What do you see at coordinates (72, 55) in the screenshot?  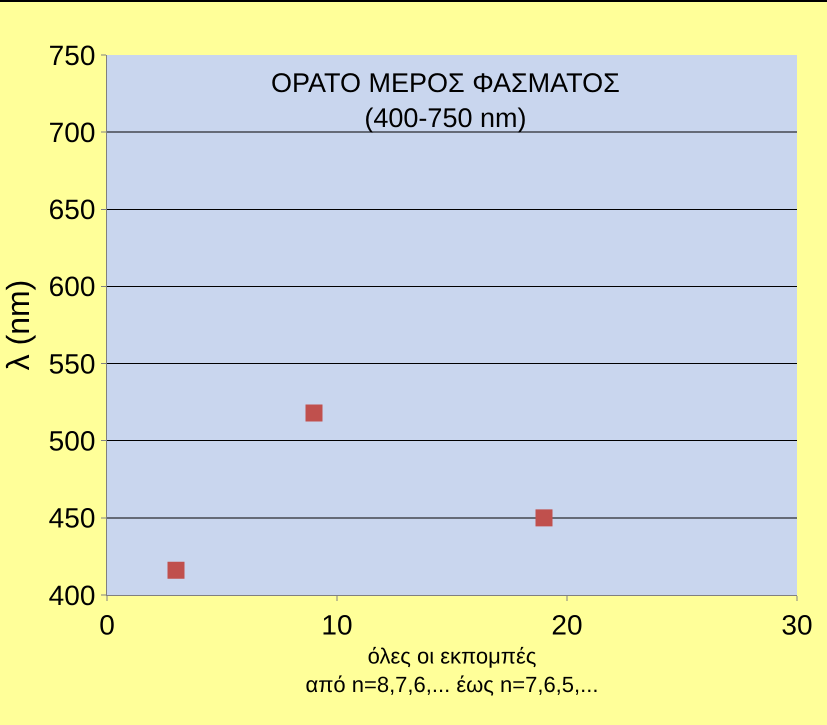 I see `y-tick-label: 750` at bounding box center [72, 55].